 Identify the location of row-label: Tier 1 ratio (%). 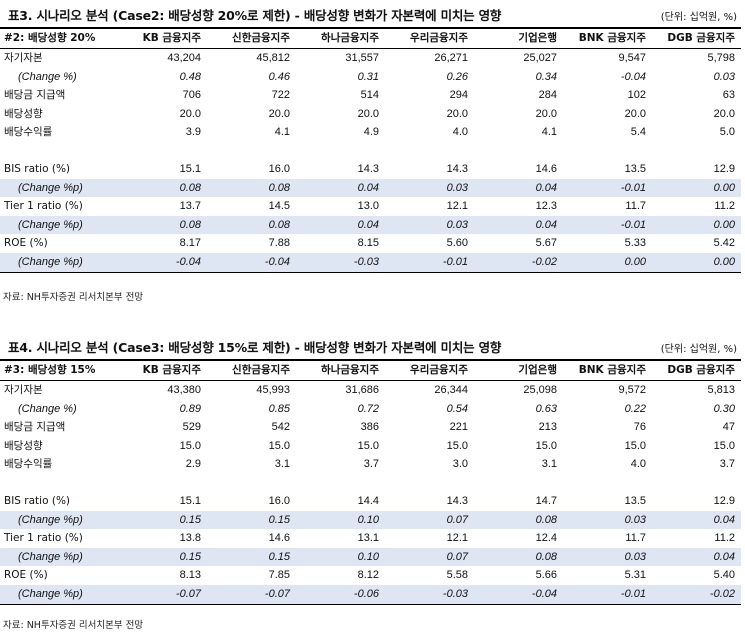
(43, 538).